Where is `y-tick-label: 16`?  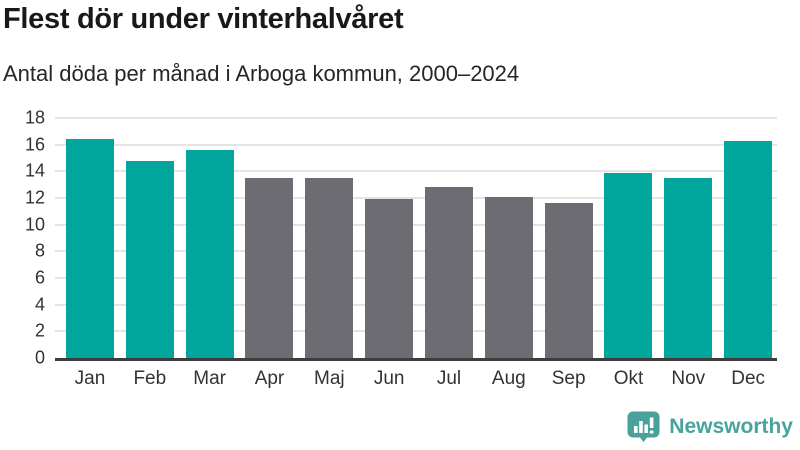
y-tick-label: 16 is located at coordinates (34, 144).